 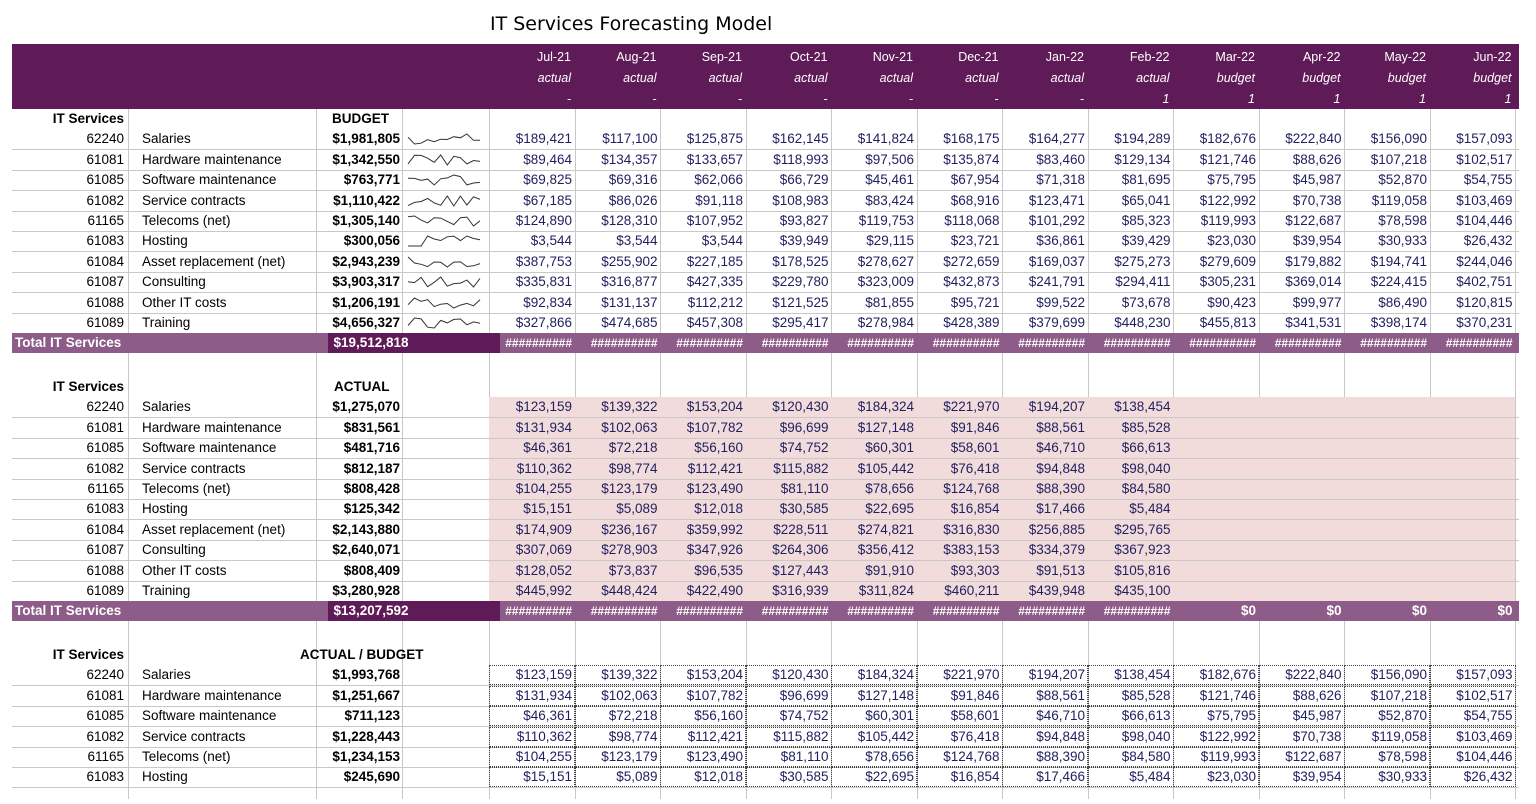 I want to click on value-cell: $369,014, so click(x=1313, y=282).